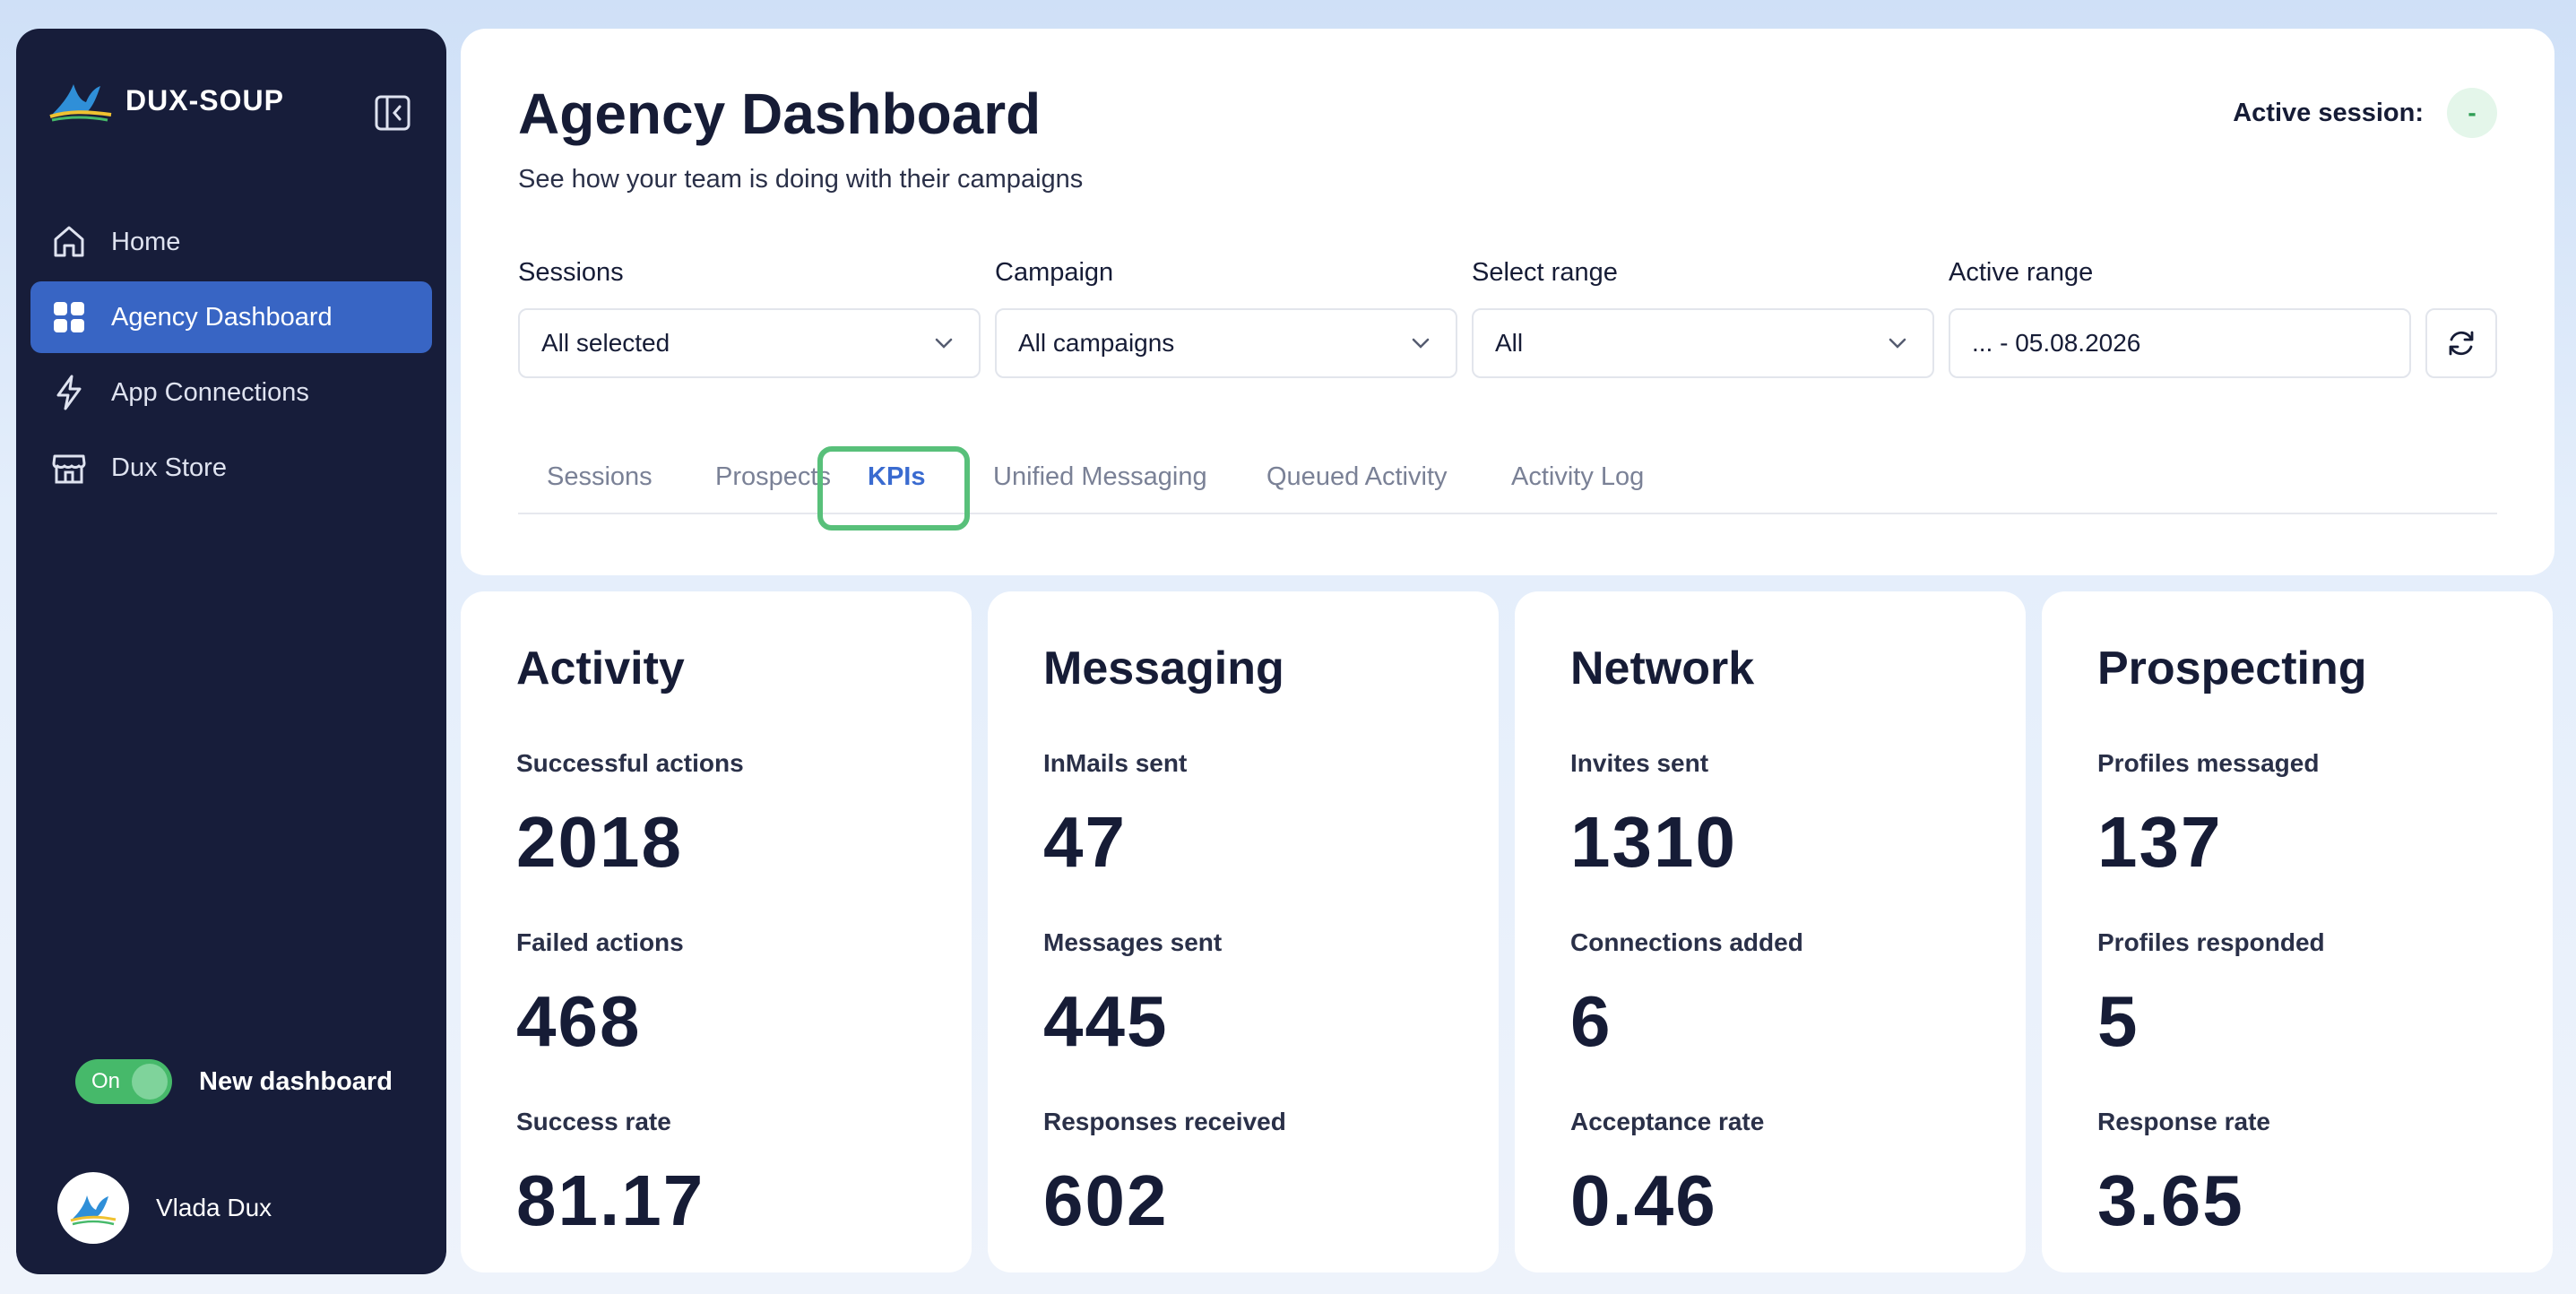  I want to click on tab-kpis: KPIs, so click(897, 476).